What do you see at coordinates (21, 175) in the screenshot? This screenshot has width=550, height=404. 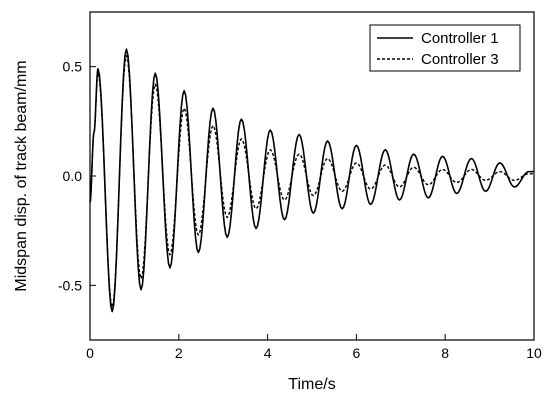 I see `y-axis-title: Midspan disp. of track beam/mm` at bounding box center [21, 175].